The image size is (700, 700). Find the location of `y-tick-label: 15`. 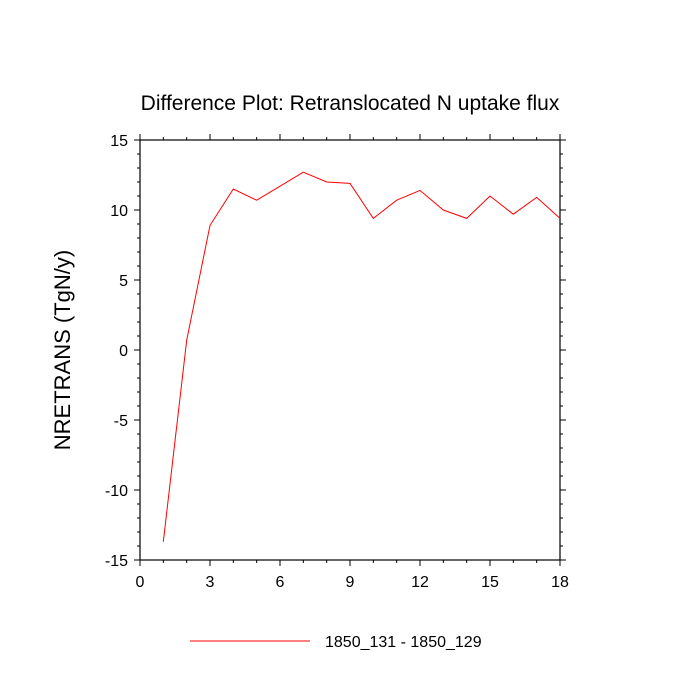

y-tick-label: 15 is located at coordinates (119, 141).